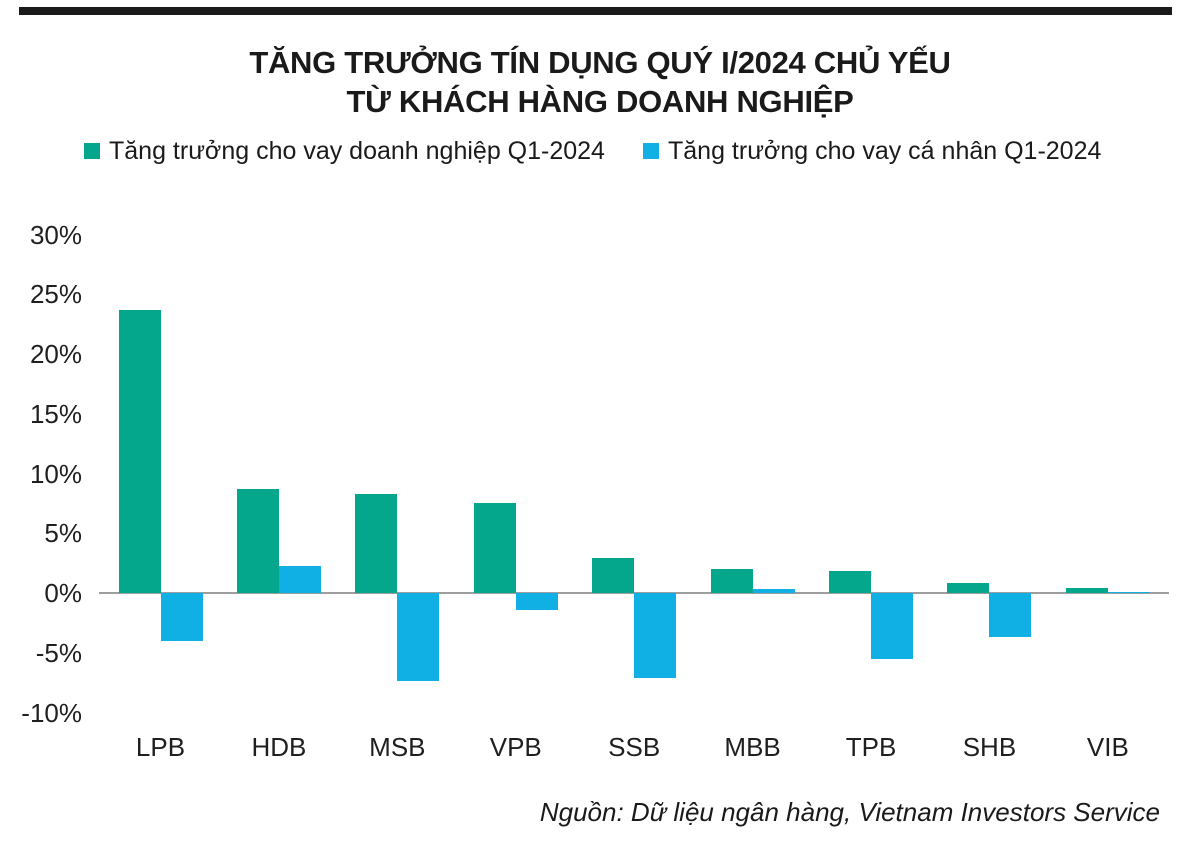  What do you see at coordinates (989, 747) in the screenshot?
I see `x-category-label-SHB: SHB` at bounding box center [989, 747].